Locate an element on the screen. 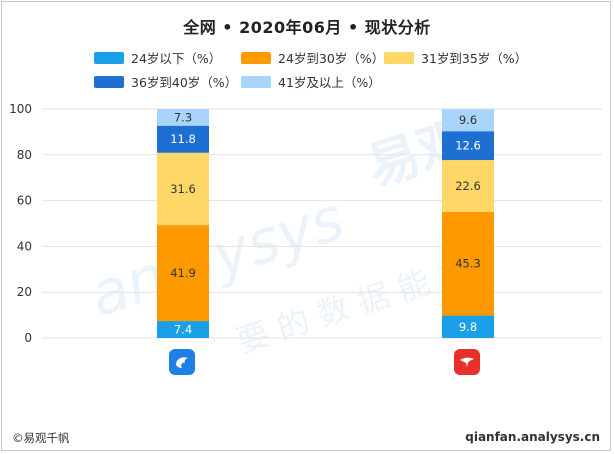  data-label: 7.4 is located at coordinates (183, 330).